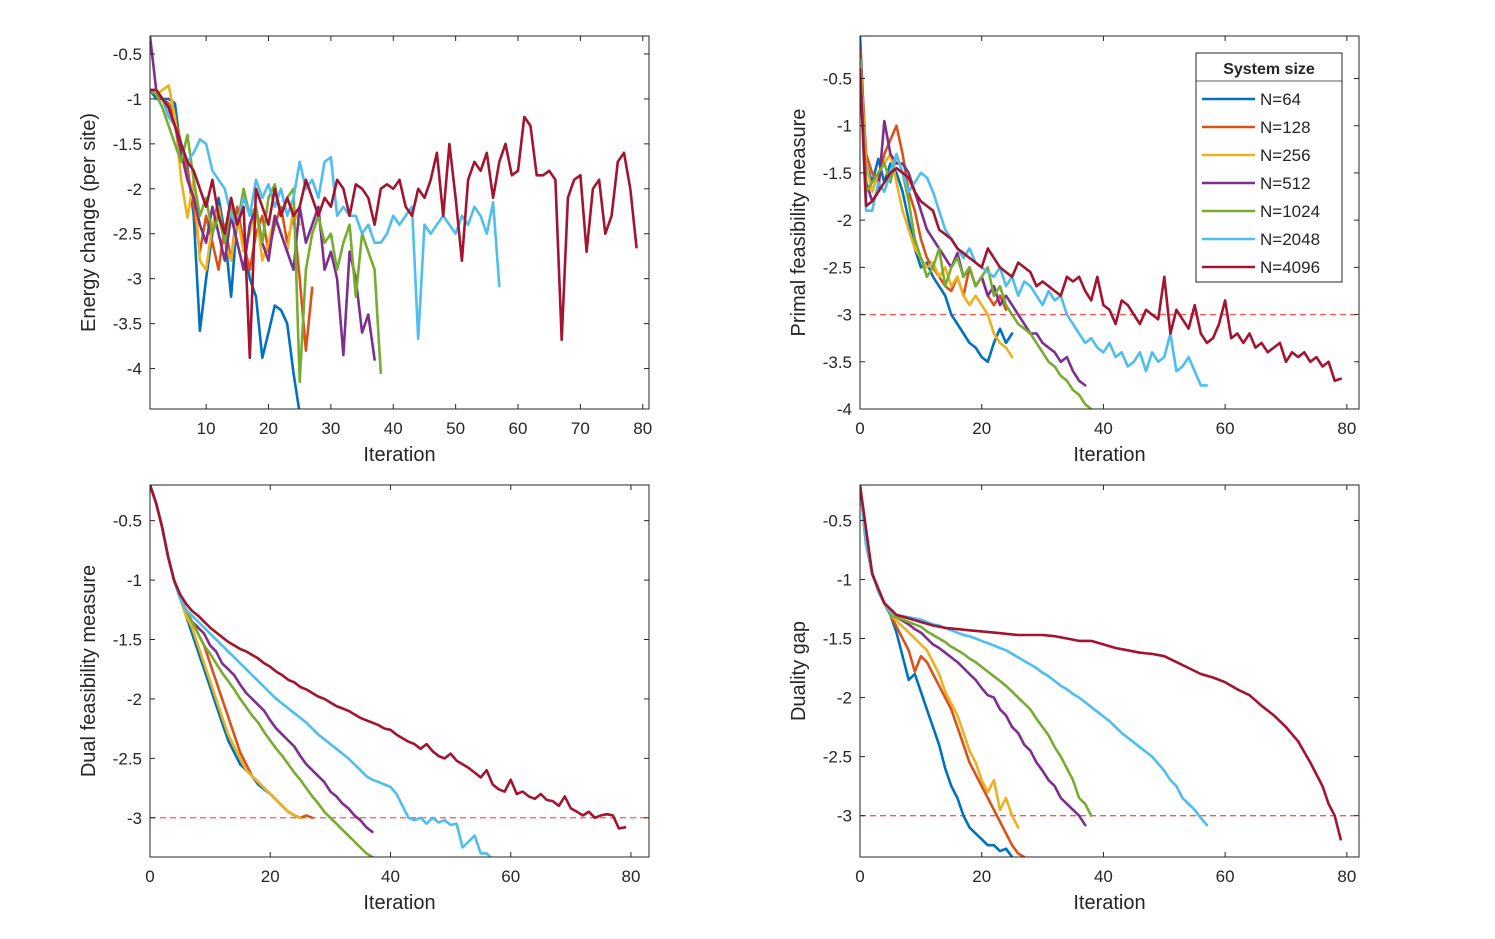 The image size is (1495, 939). Describe the element at coordinates (455, 428) in the screenshot. I see `x-tick-label: 50` at that location.